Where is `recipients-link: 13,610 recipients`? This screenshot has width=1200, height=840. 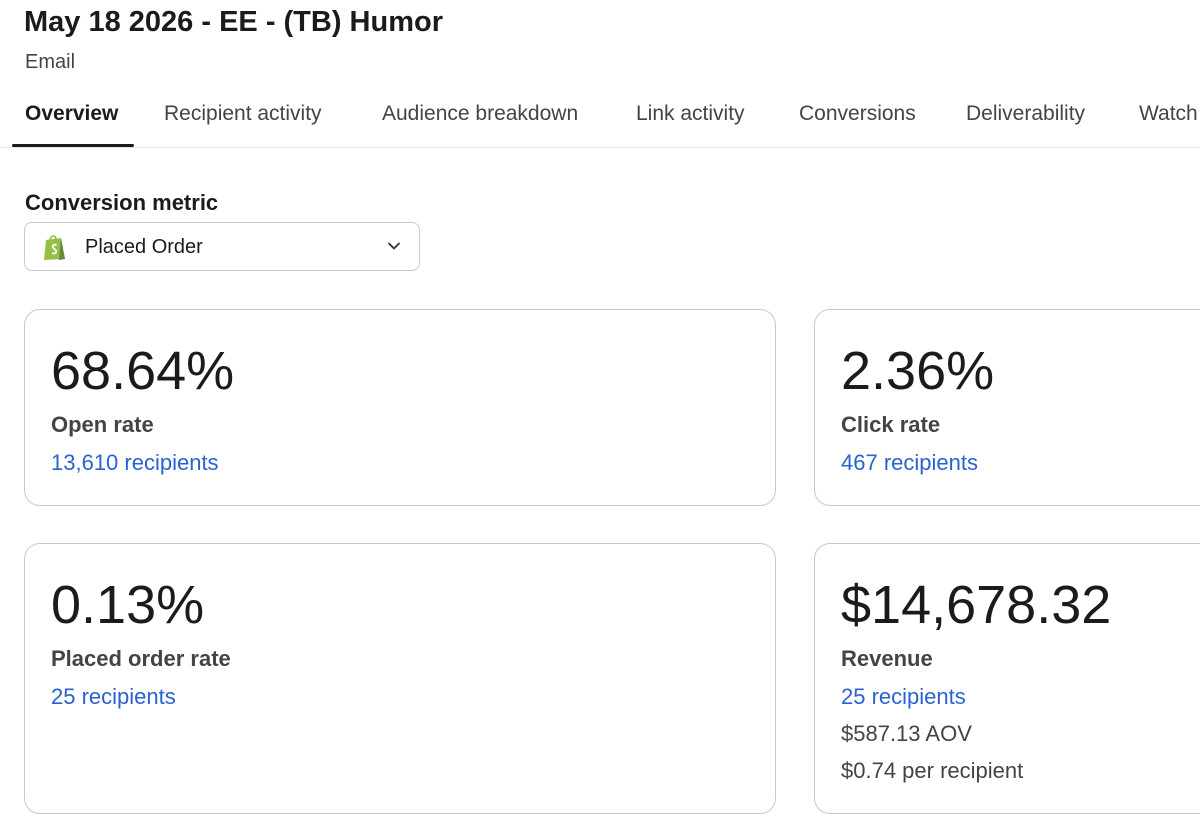
recipients-link: 13,610 recipients is located at coordinates (135, 462).